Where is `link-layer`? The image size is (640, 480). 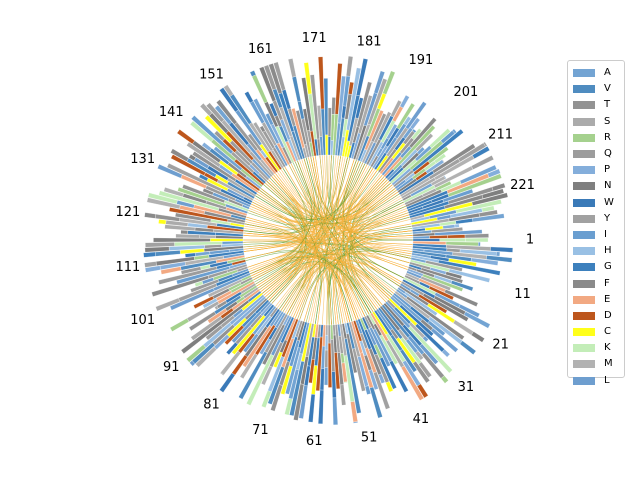
link-layer is located at coordinates (328, 240).